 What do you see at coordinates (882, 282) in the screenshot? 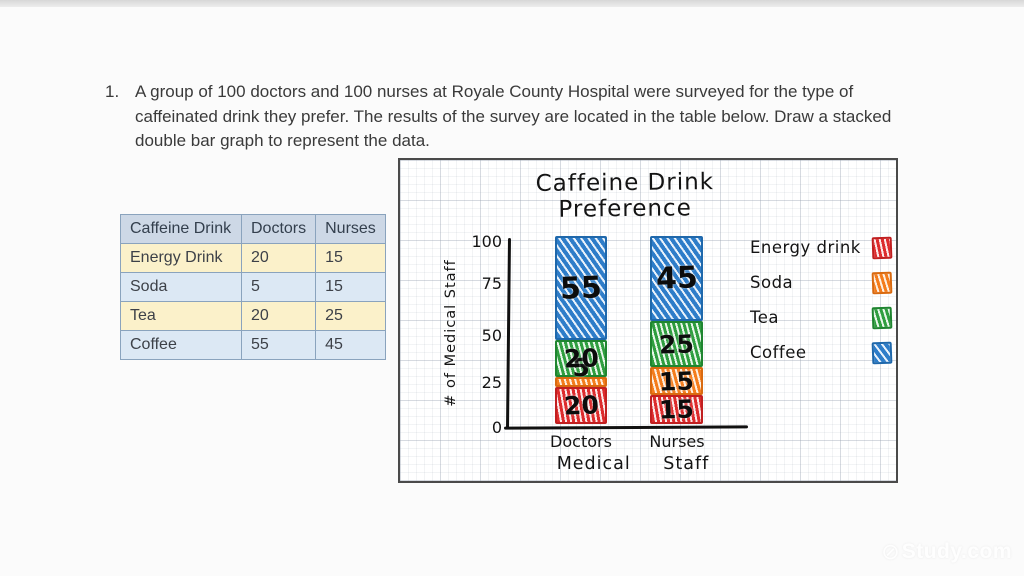
I see `legend-swatch-orange-icon` at bounding box center [882, 282].